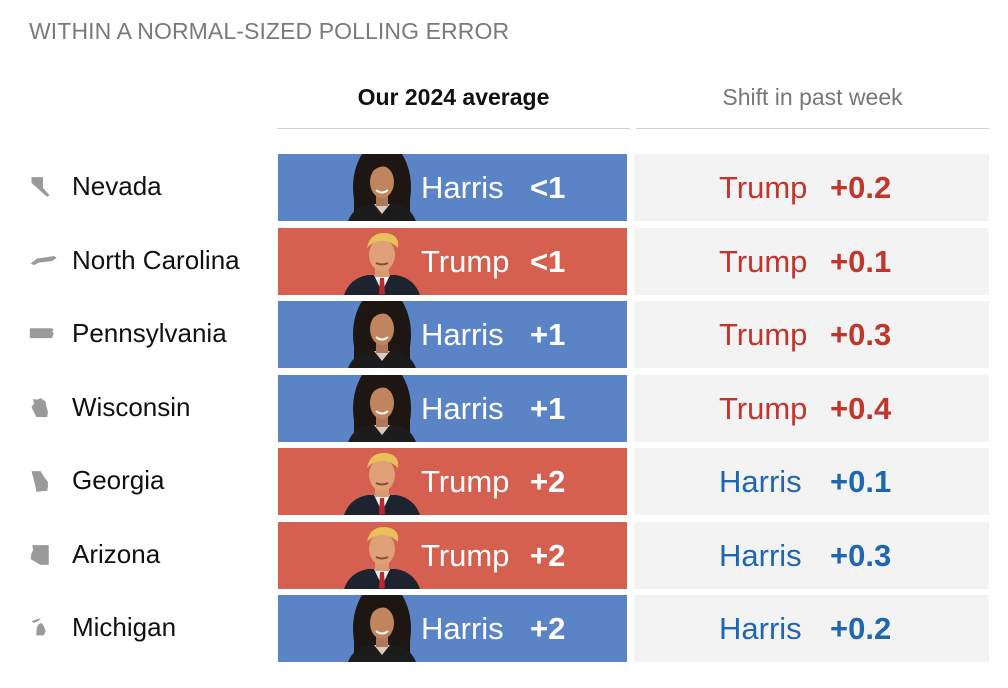 Image resolution: width=1008 pixels, height=688 pixels. What do you see at coordinates (453, 128) in the screenshot?
I see `column-rule-average` at bounding box center [453, 128].